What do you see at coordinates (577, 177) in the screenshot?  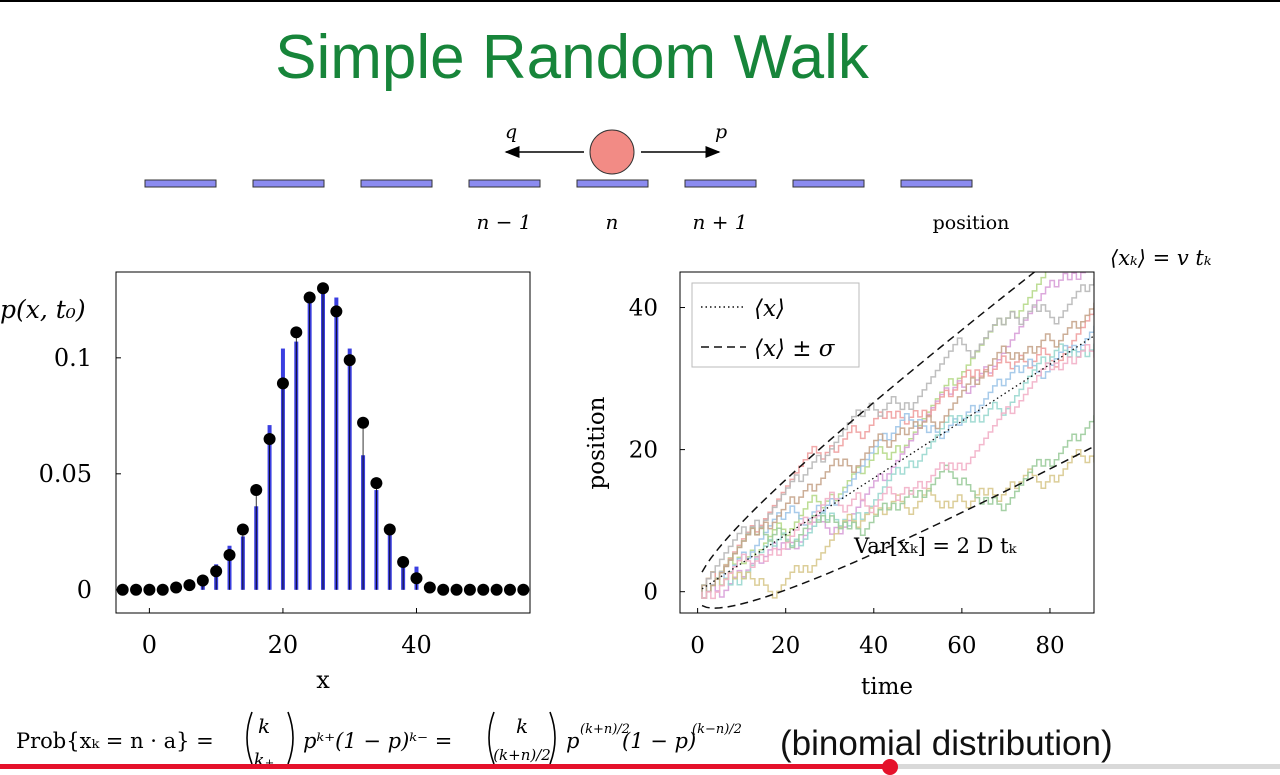 I see `random-walk-diagram: q p n − 1 n n + 1 position` at bounding box center [577, 177].